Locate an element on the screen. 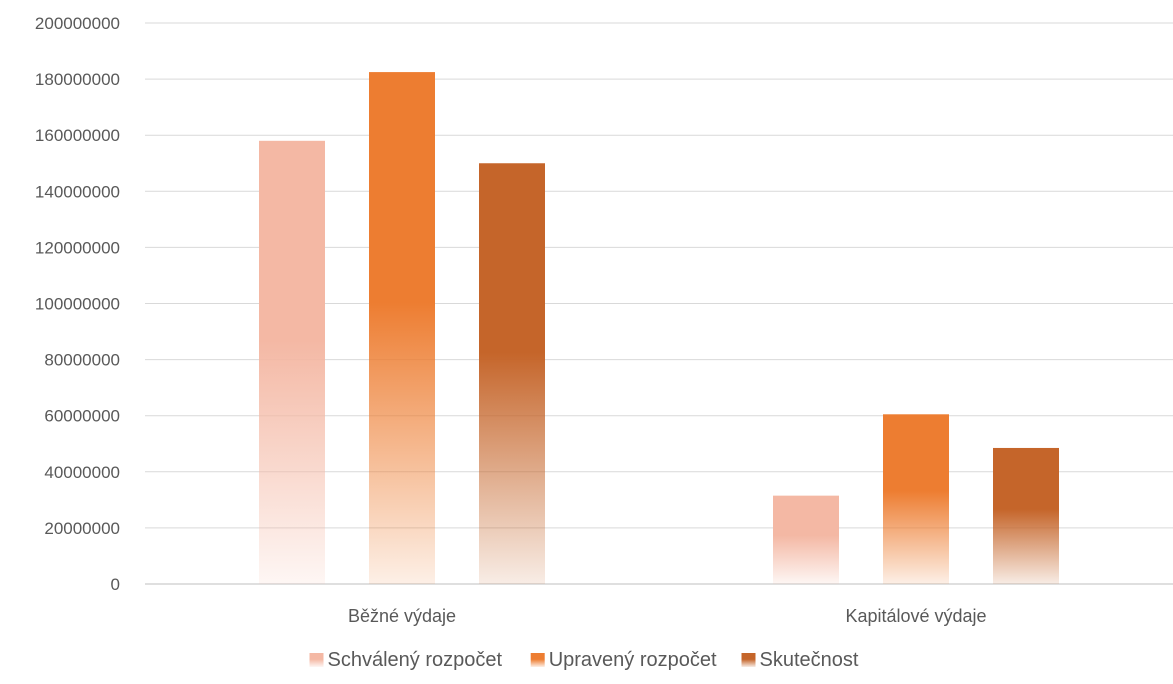 The image size is (1173, 684). y-tick-label: 180000000 is located at coordinates (77, 79).